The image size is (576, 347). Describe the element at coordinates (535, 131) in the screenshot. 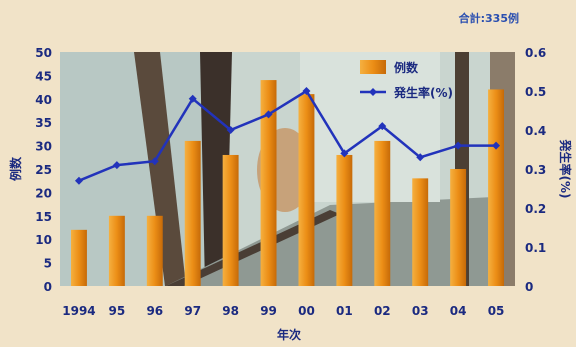

I see `y-tick-label-right: 0.4` at that location.